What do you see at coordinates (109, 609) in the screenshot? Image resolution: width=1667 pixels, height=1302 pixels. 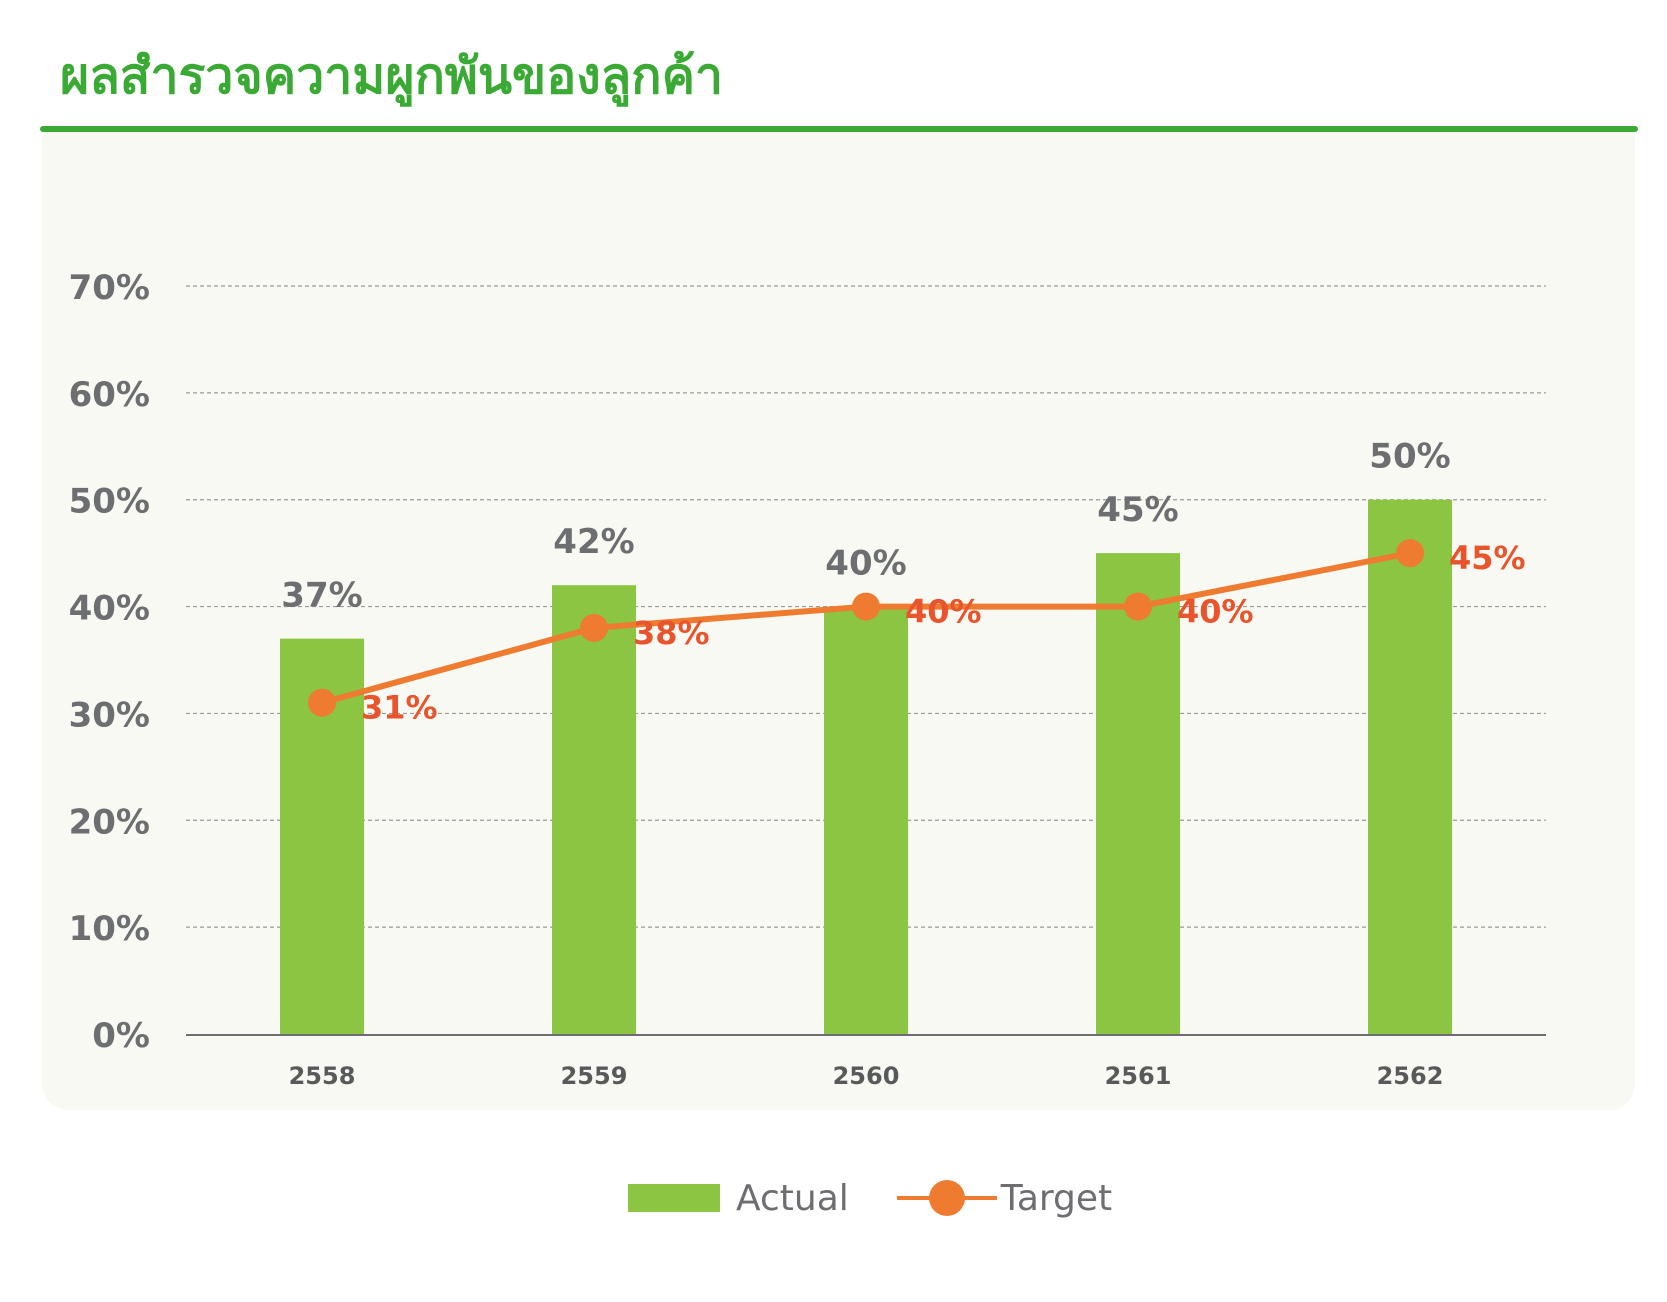 I see `y-tick-label: 40%` at bounding box center [109, 609].